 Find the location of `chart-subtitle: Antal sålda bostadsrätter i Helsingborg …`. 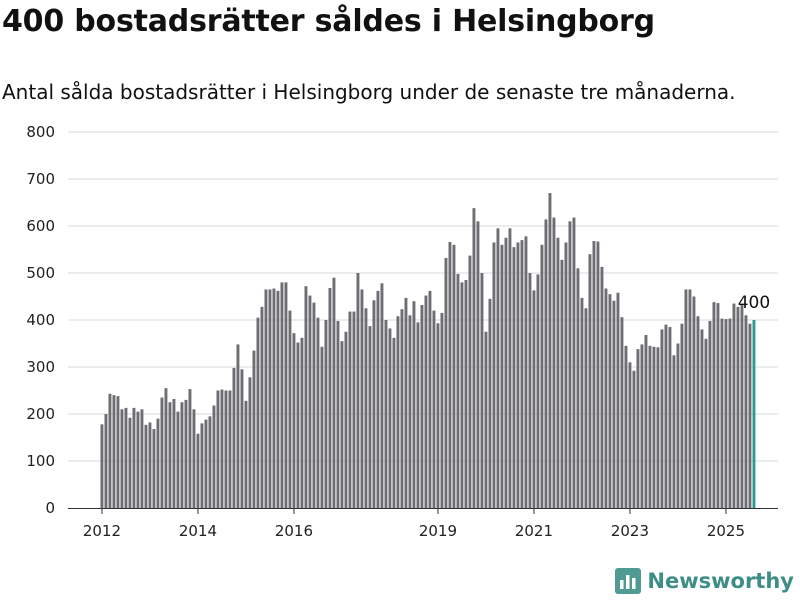

chart-subtitle: Antal sålda bostadsrätter i Helsingborg … is located at coordinates (369, 92).